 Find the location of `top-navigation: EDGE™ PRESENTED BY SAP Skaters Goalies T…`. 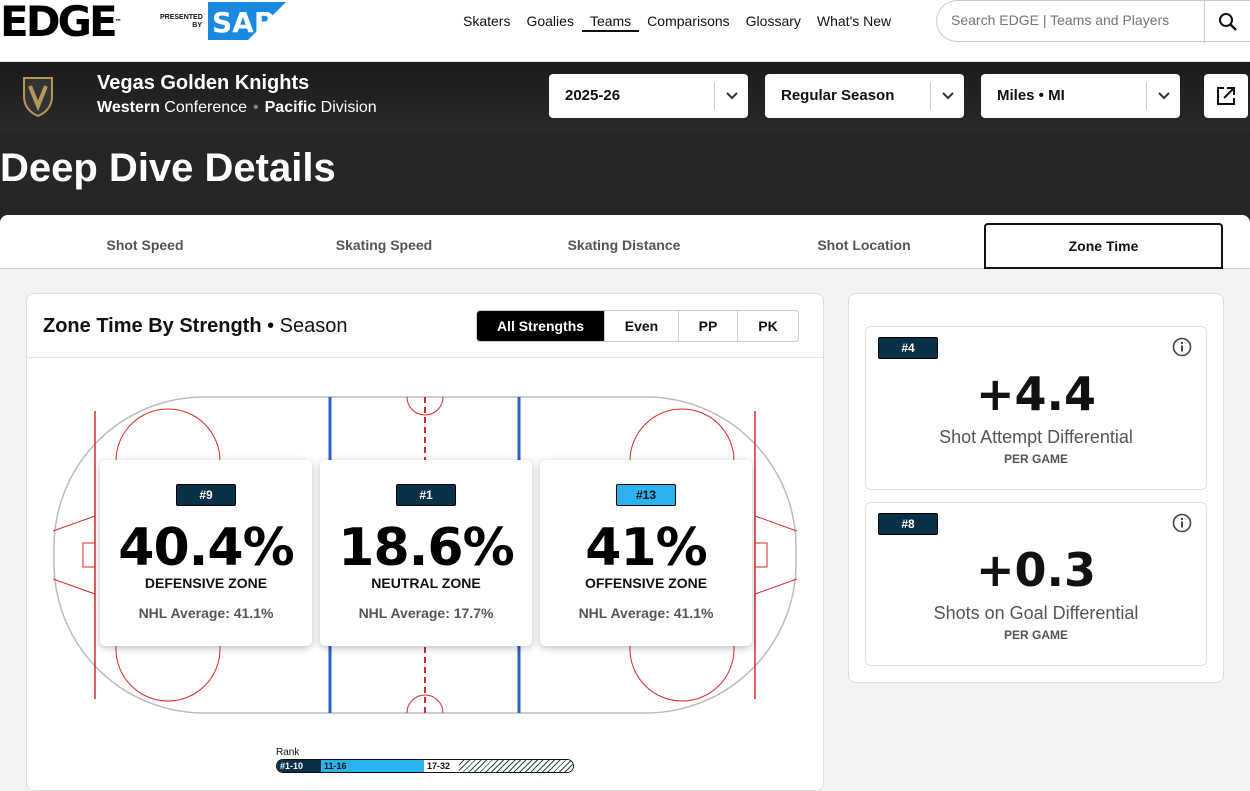

top-navigation: EDGE™ PRESENTED BY SAP Skaters Goalies T… is located at coordinates (625, 31).